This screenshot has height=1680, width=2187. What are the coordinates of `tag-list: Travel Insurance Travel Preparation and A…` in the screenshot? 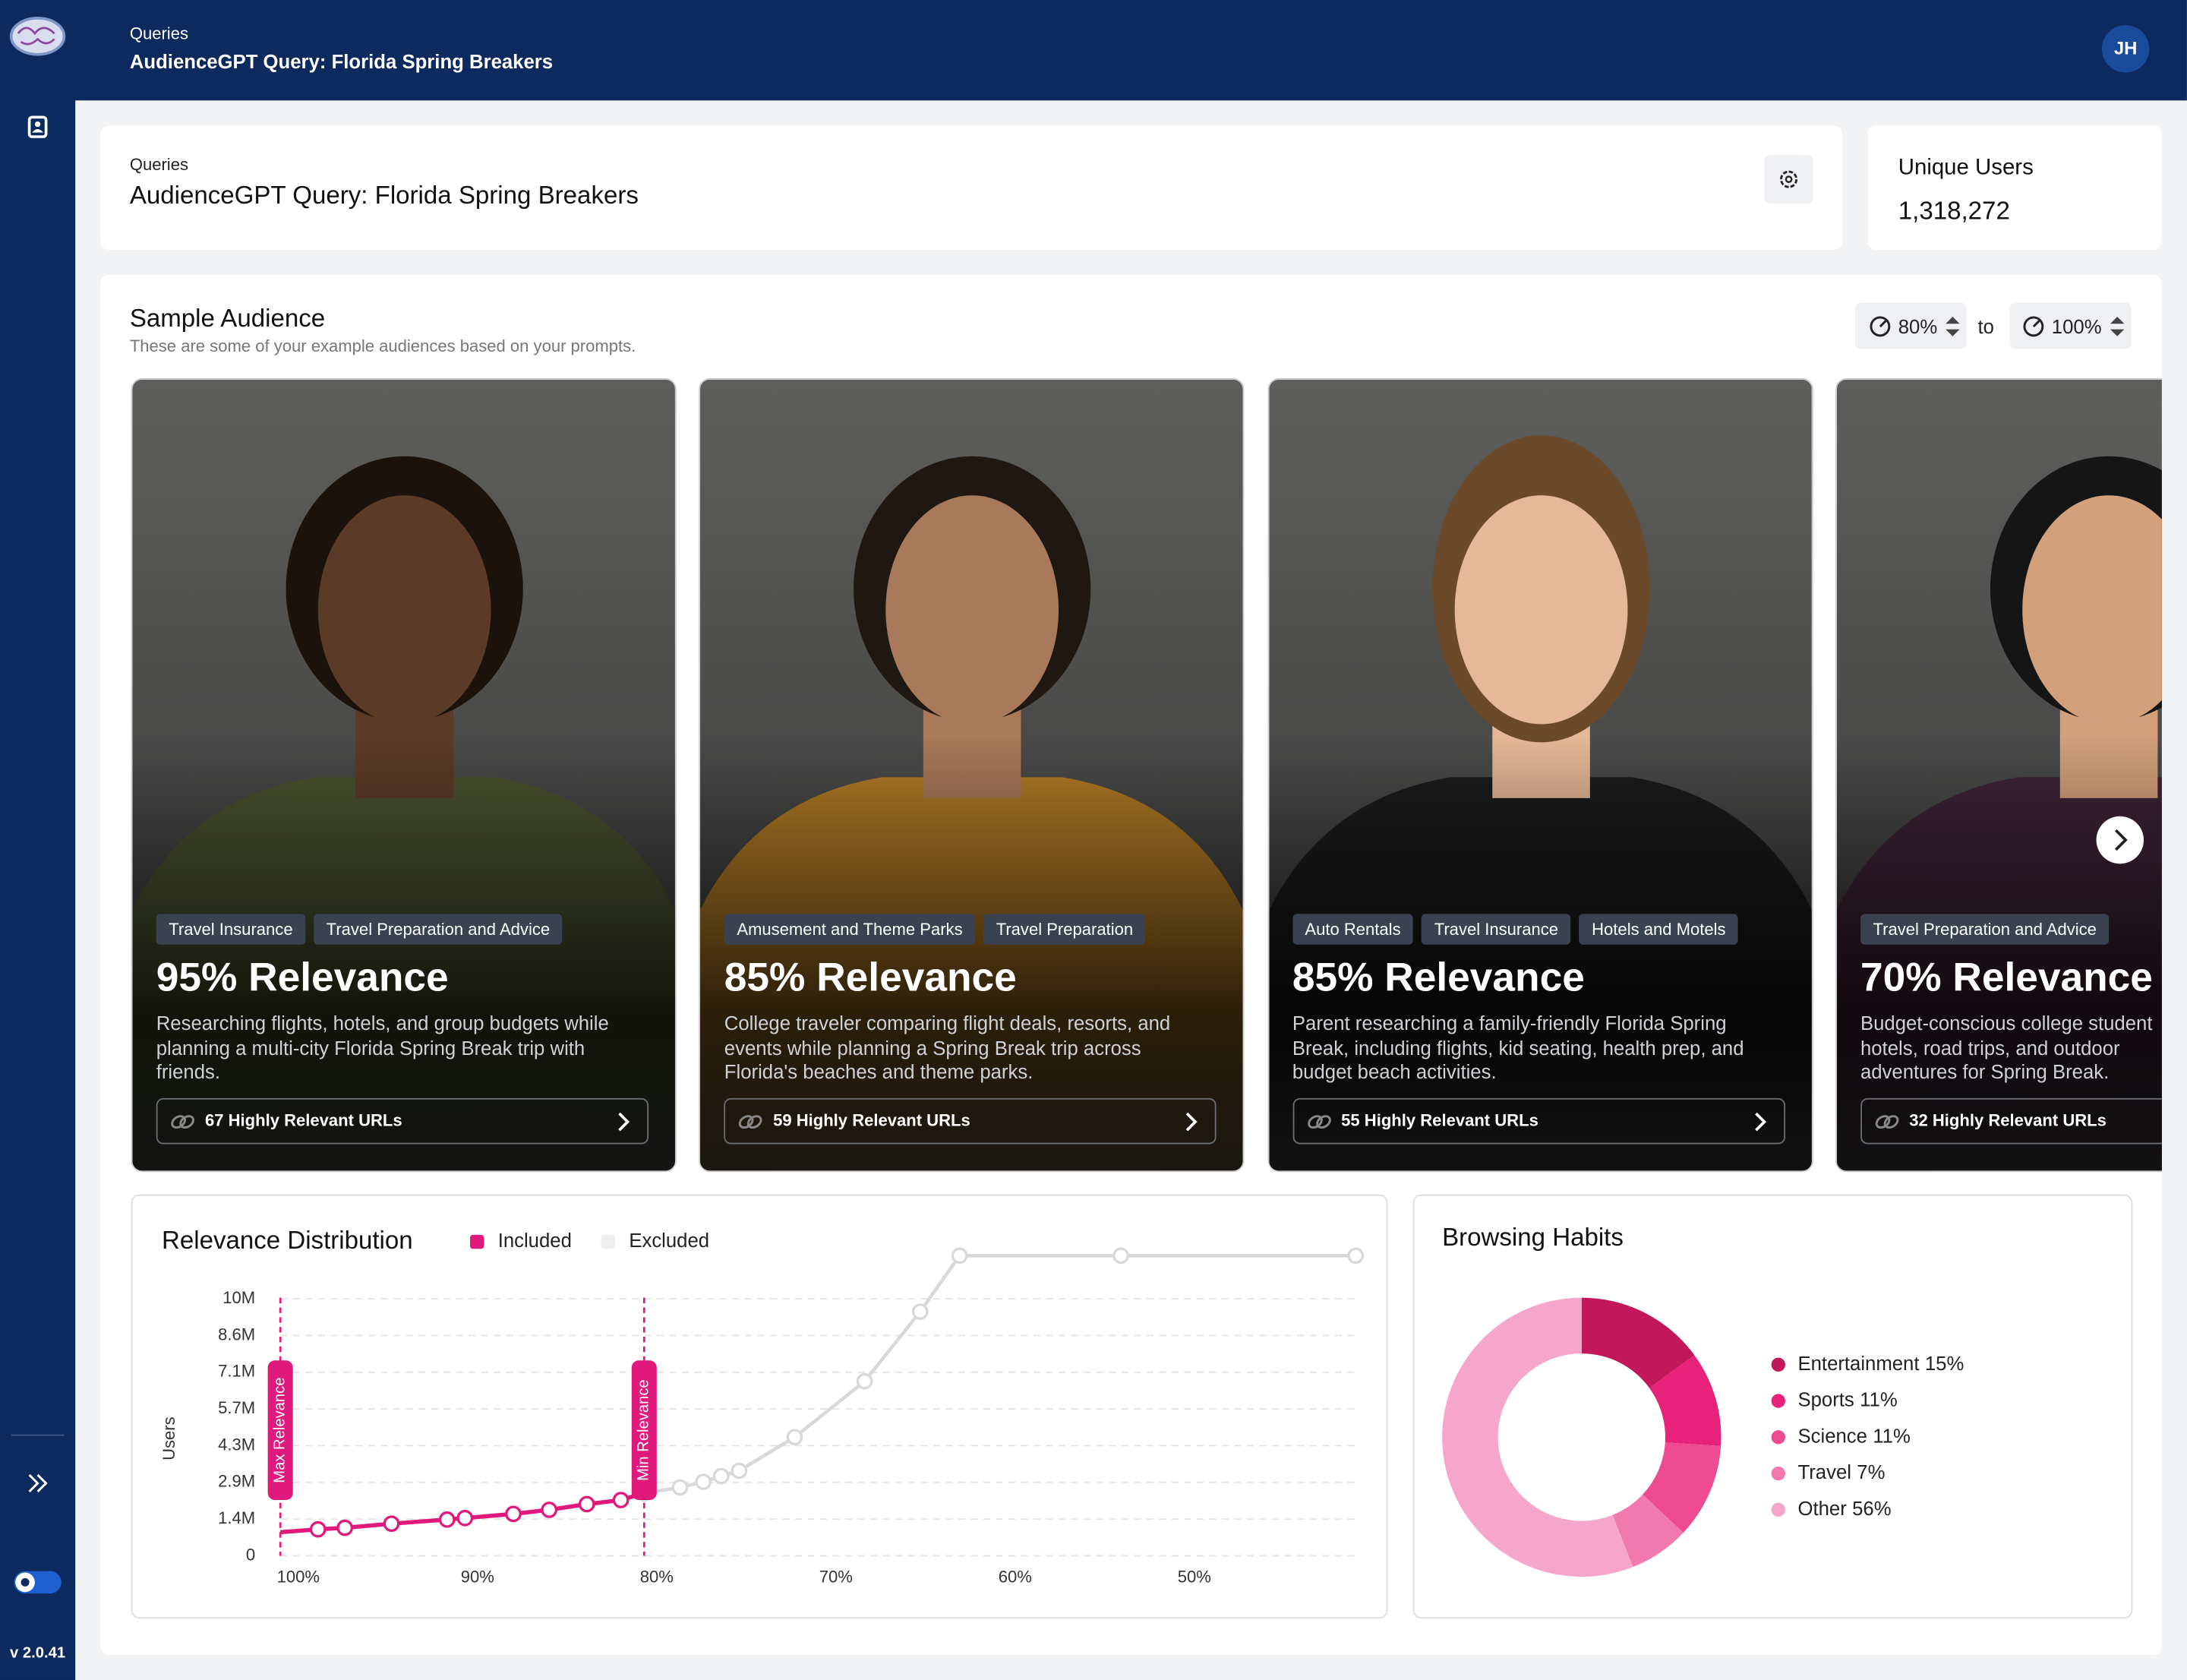 It's located at (363, 930).